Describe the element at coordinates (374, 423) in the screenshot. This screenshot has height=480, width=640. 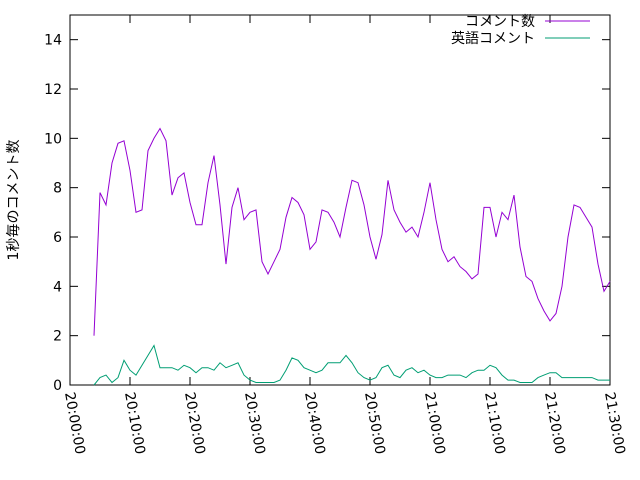
I see `x-tick-label: 20:50:00` at that location.